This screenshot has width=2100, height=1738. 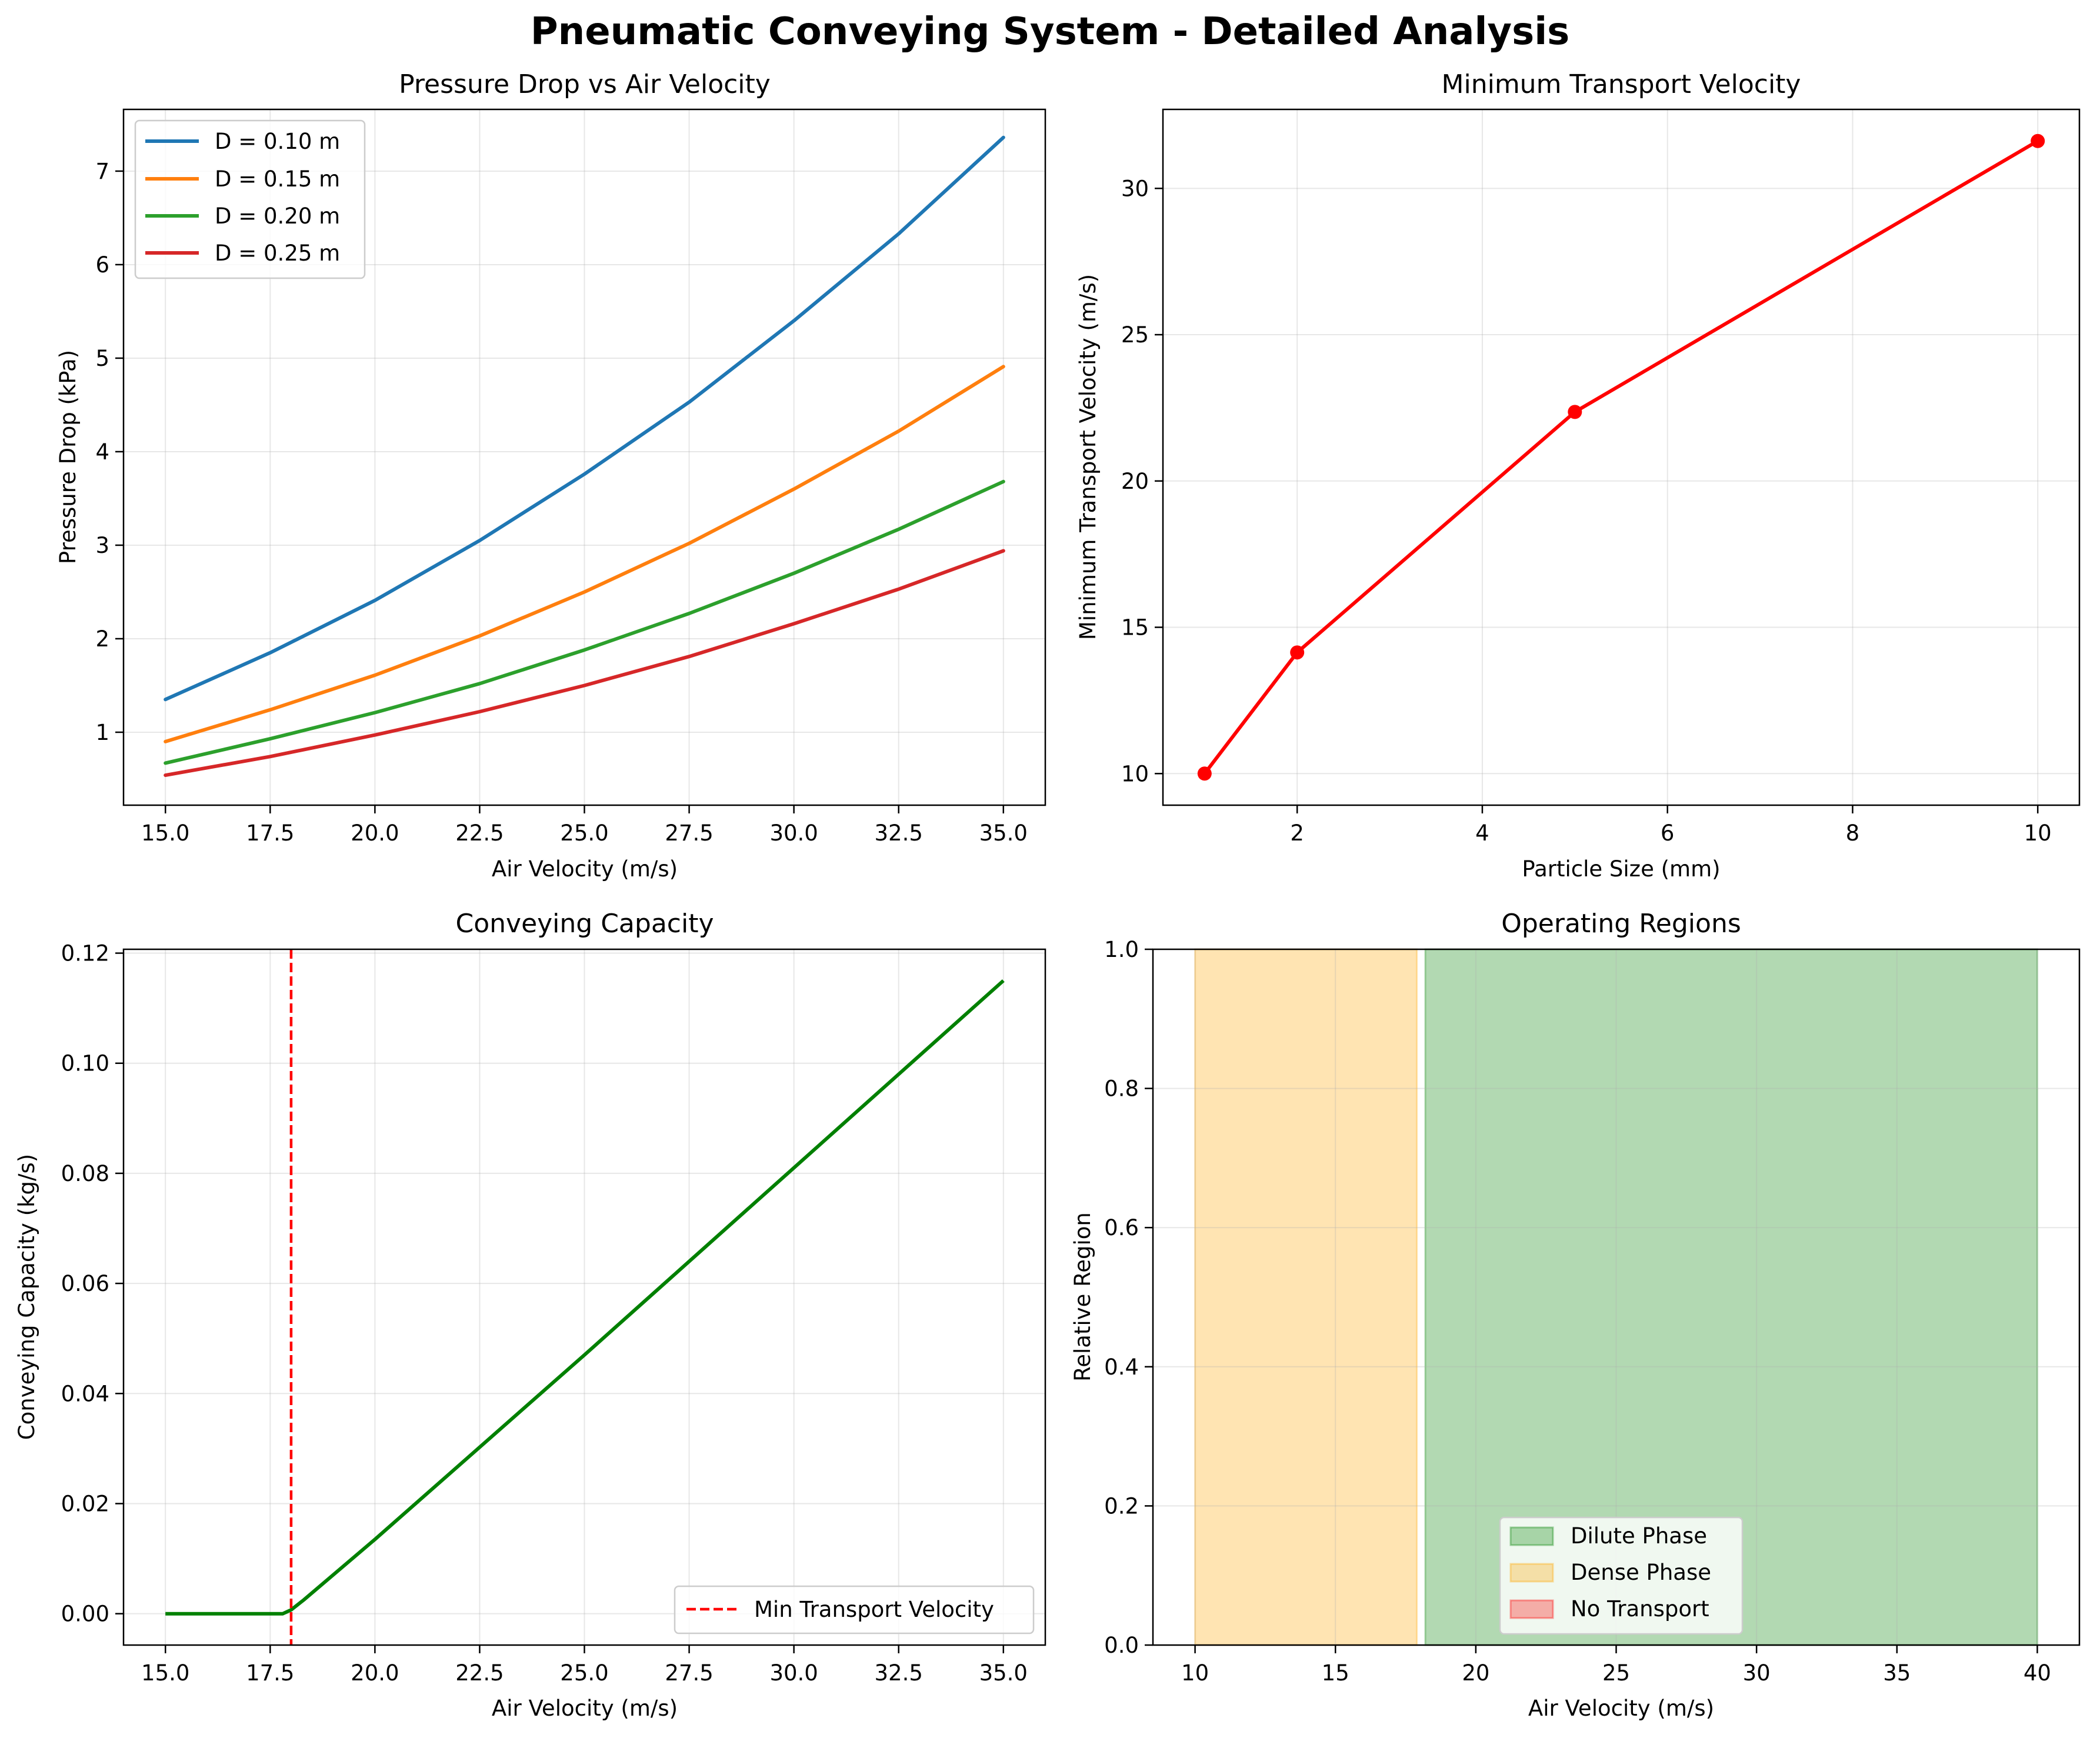 I want to click on operating-regions-x-tick-label-3: 25, so click(x=1616, y=1673).